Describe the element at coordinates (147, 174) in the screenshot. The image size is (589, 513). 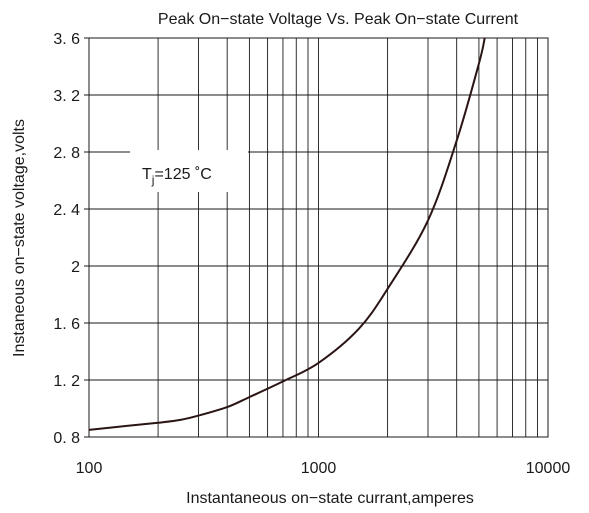
I see `annotation-base: T` at that location.